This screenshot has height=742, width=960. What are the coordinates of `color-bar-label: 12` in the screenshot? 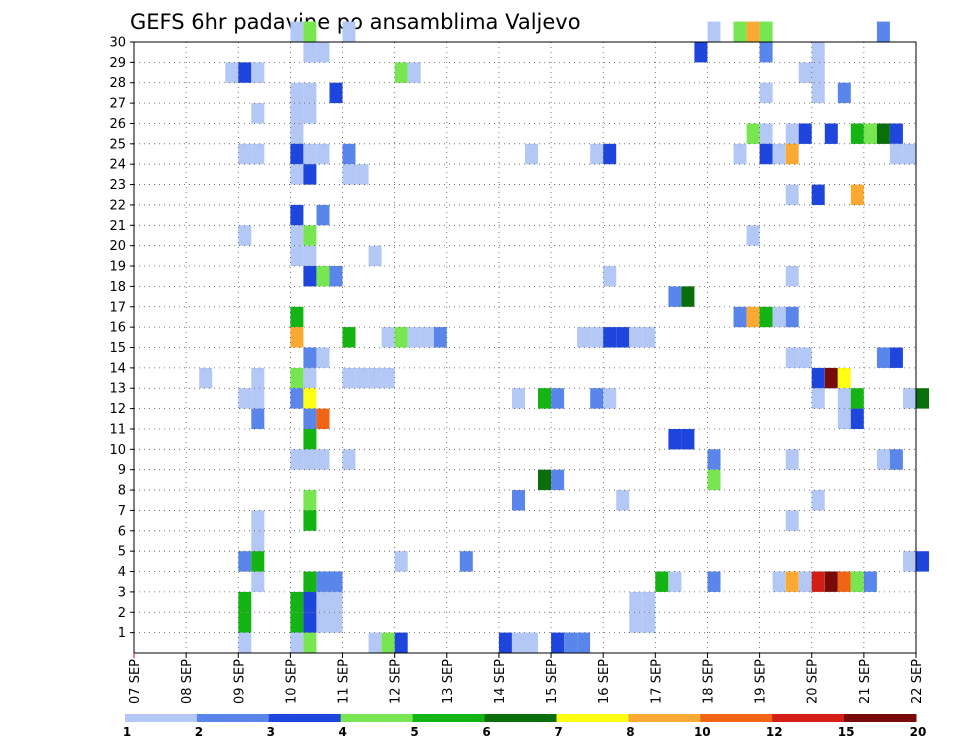 It's located at (774, 732).